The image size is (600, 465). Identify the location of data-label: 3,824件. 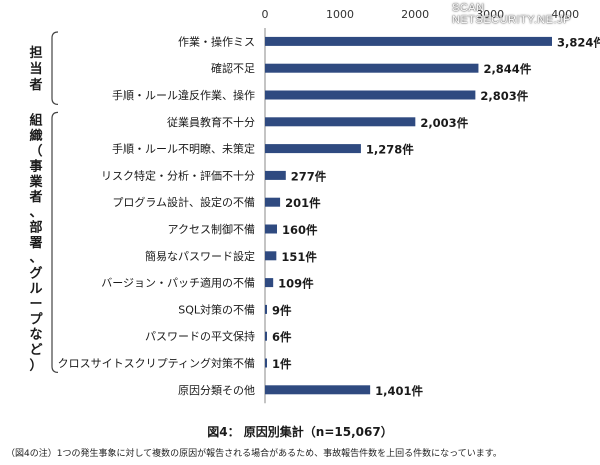
(578, 42).